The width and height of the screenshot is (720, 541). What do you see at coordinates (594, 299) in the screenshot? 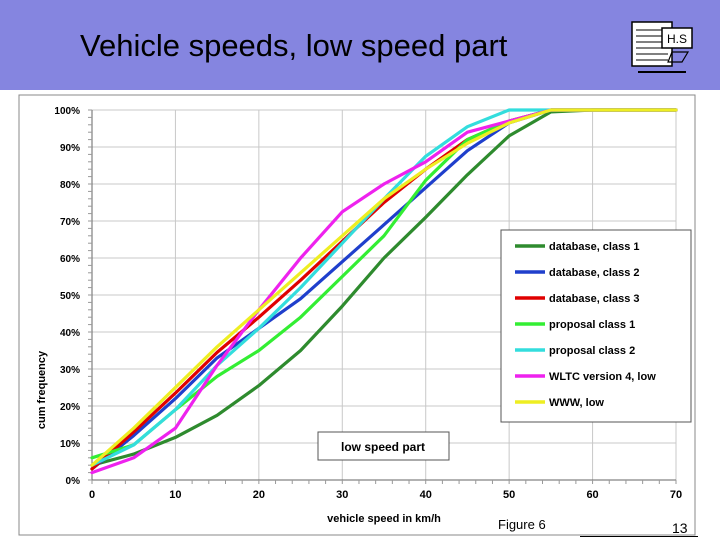
I see `legend-label: database, class 3` at bounding box center [594, 299].